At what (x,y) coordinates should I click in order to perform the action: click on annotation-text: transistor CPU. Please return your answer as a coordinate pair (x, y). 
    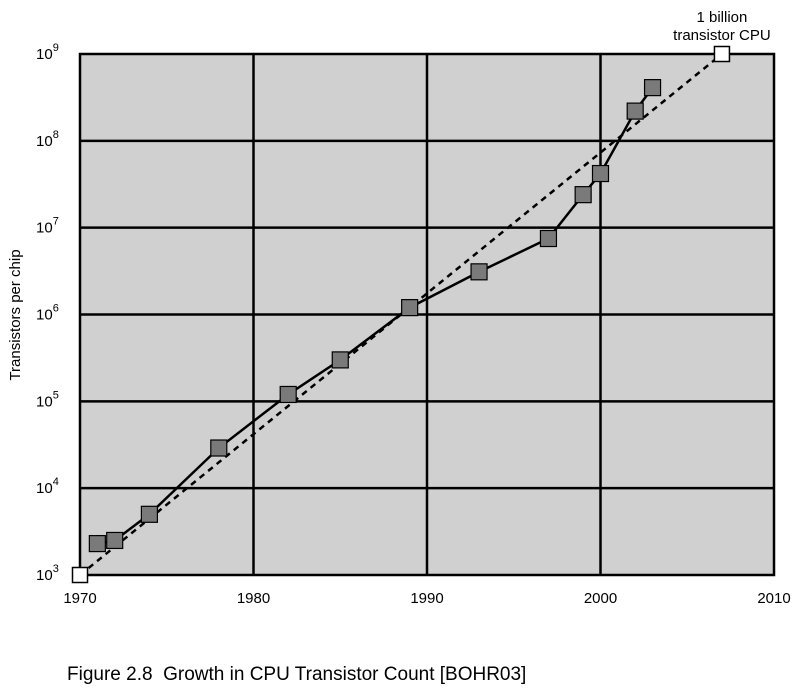
    Looking at the image, I should click on (722, 35).